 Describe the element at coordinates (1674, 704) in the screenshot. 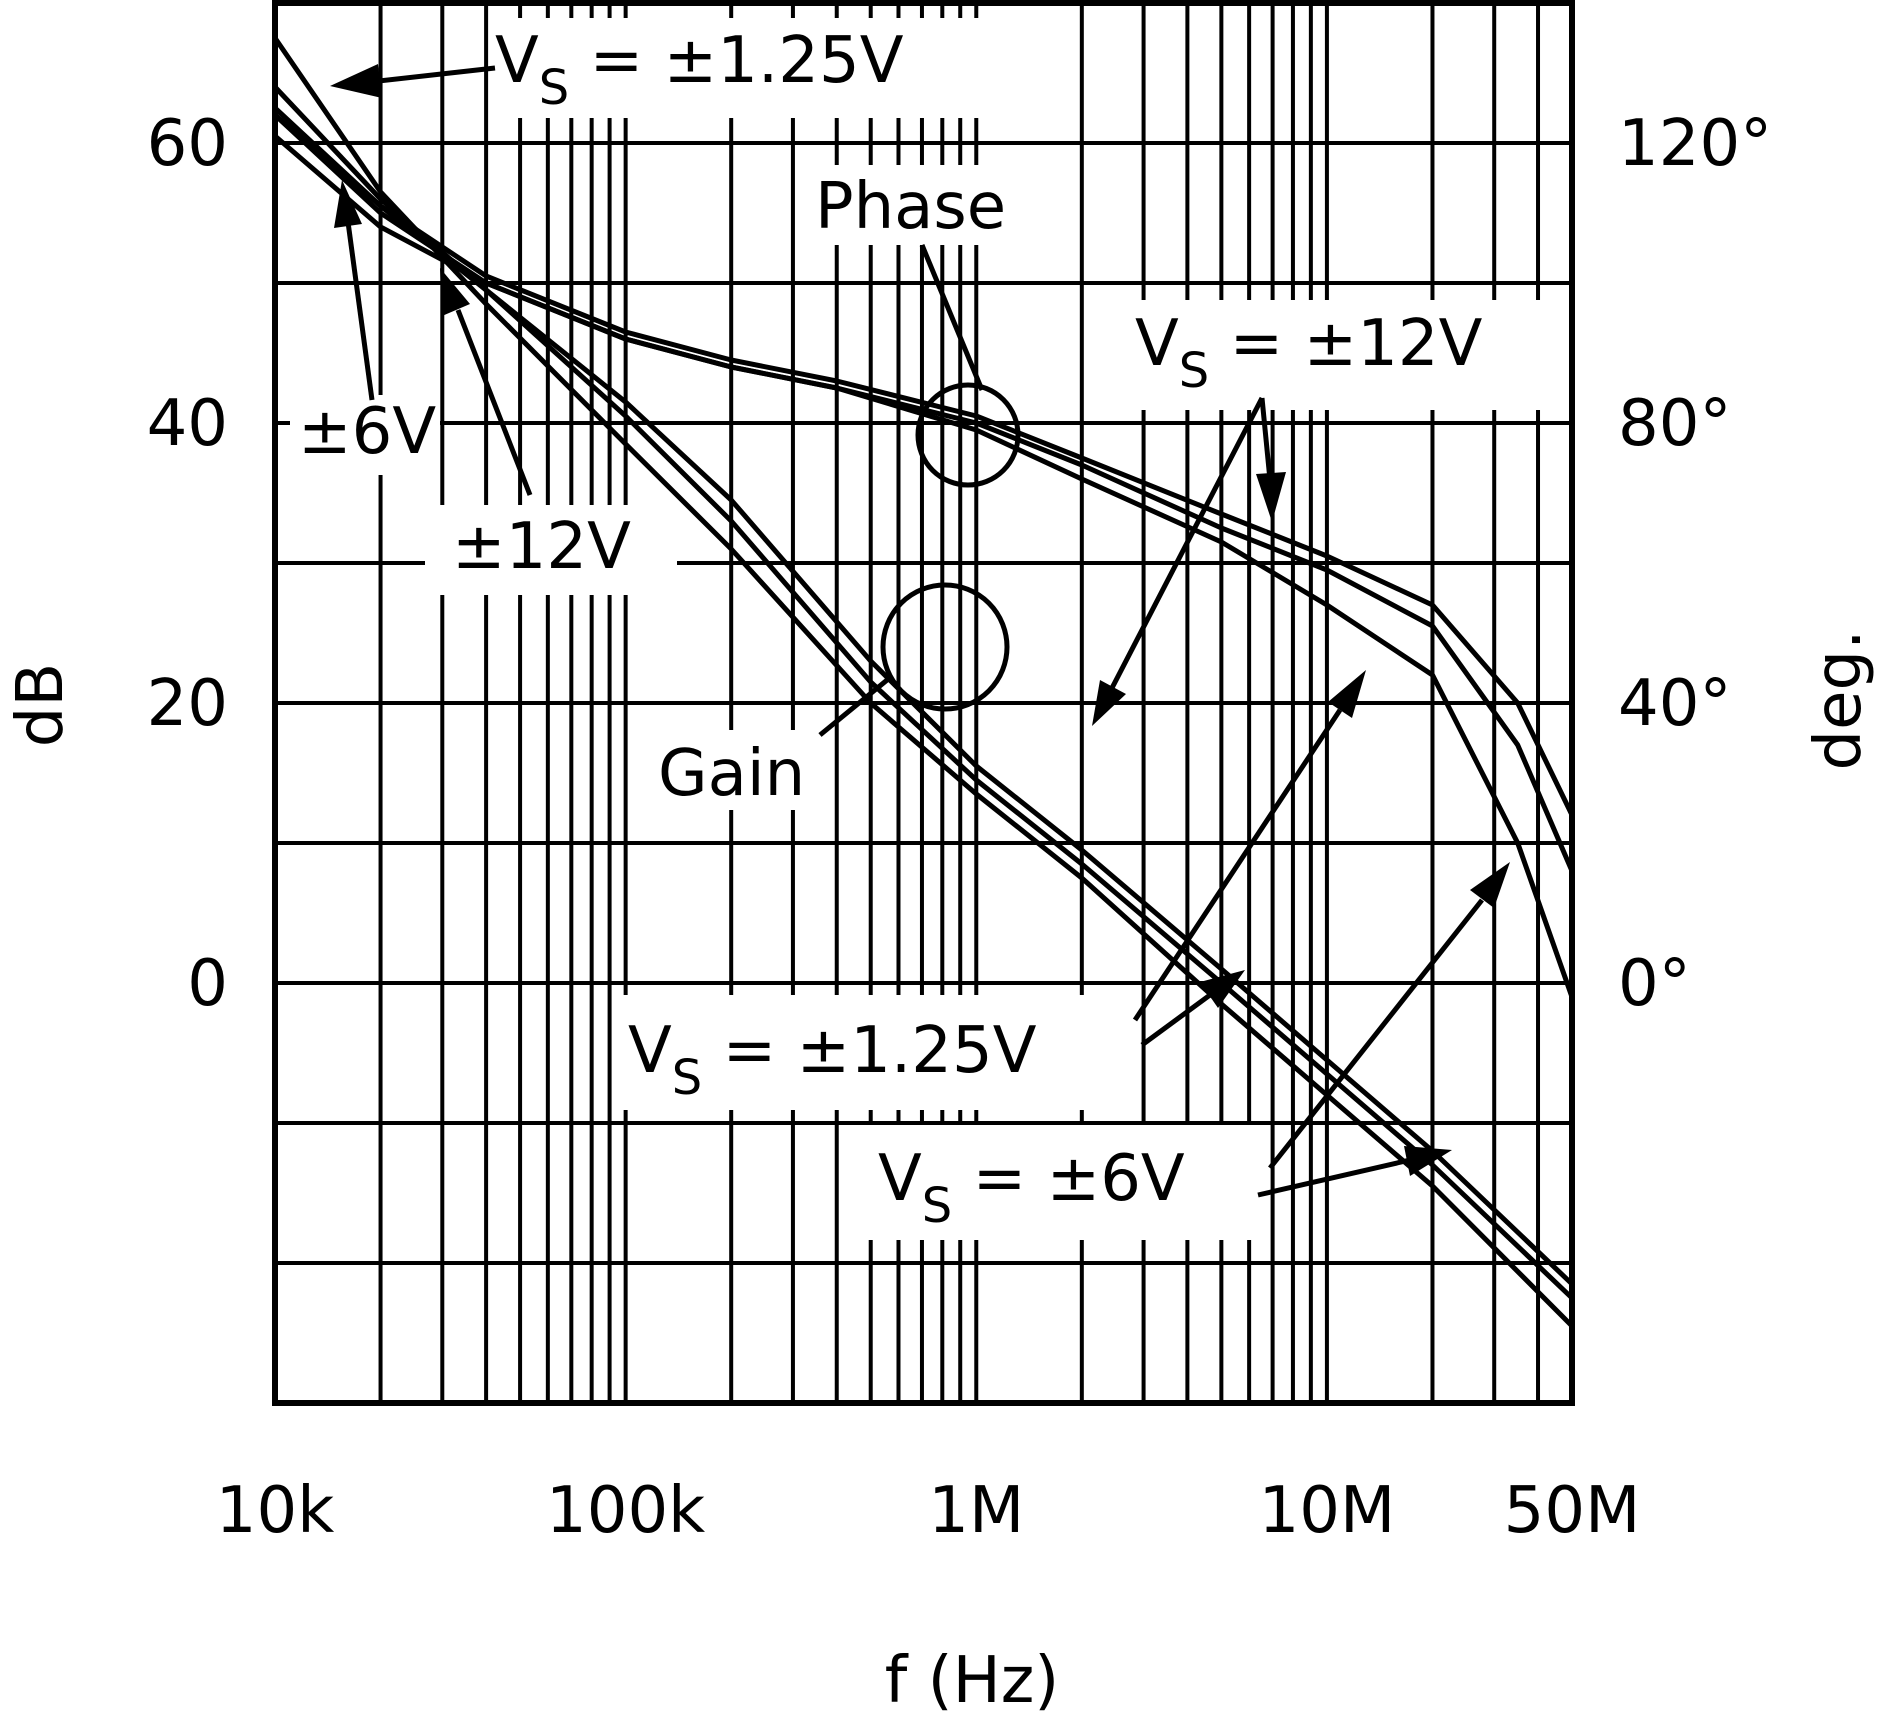

I see `y-tick-label-right: 40°` at that location.